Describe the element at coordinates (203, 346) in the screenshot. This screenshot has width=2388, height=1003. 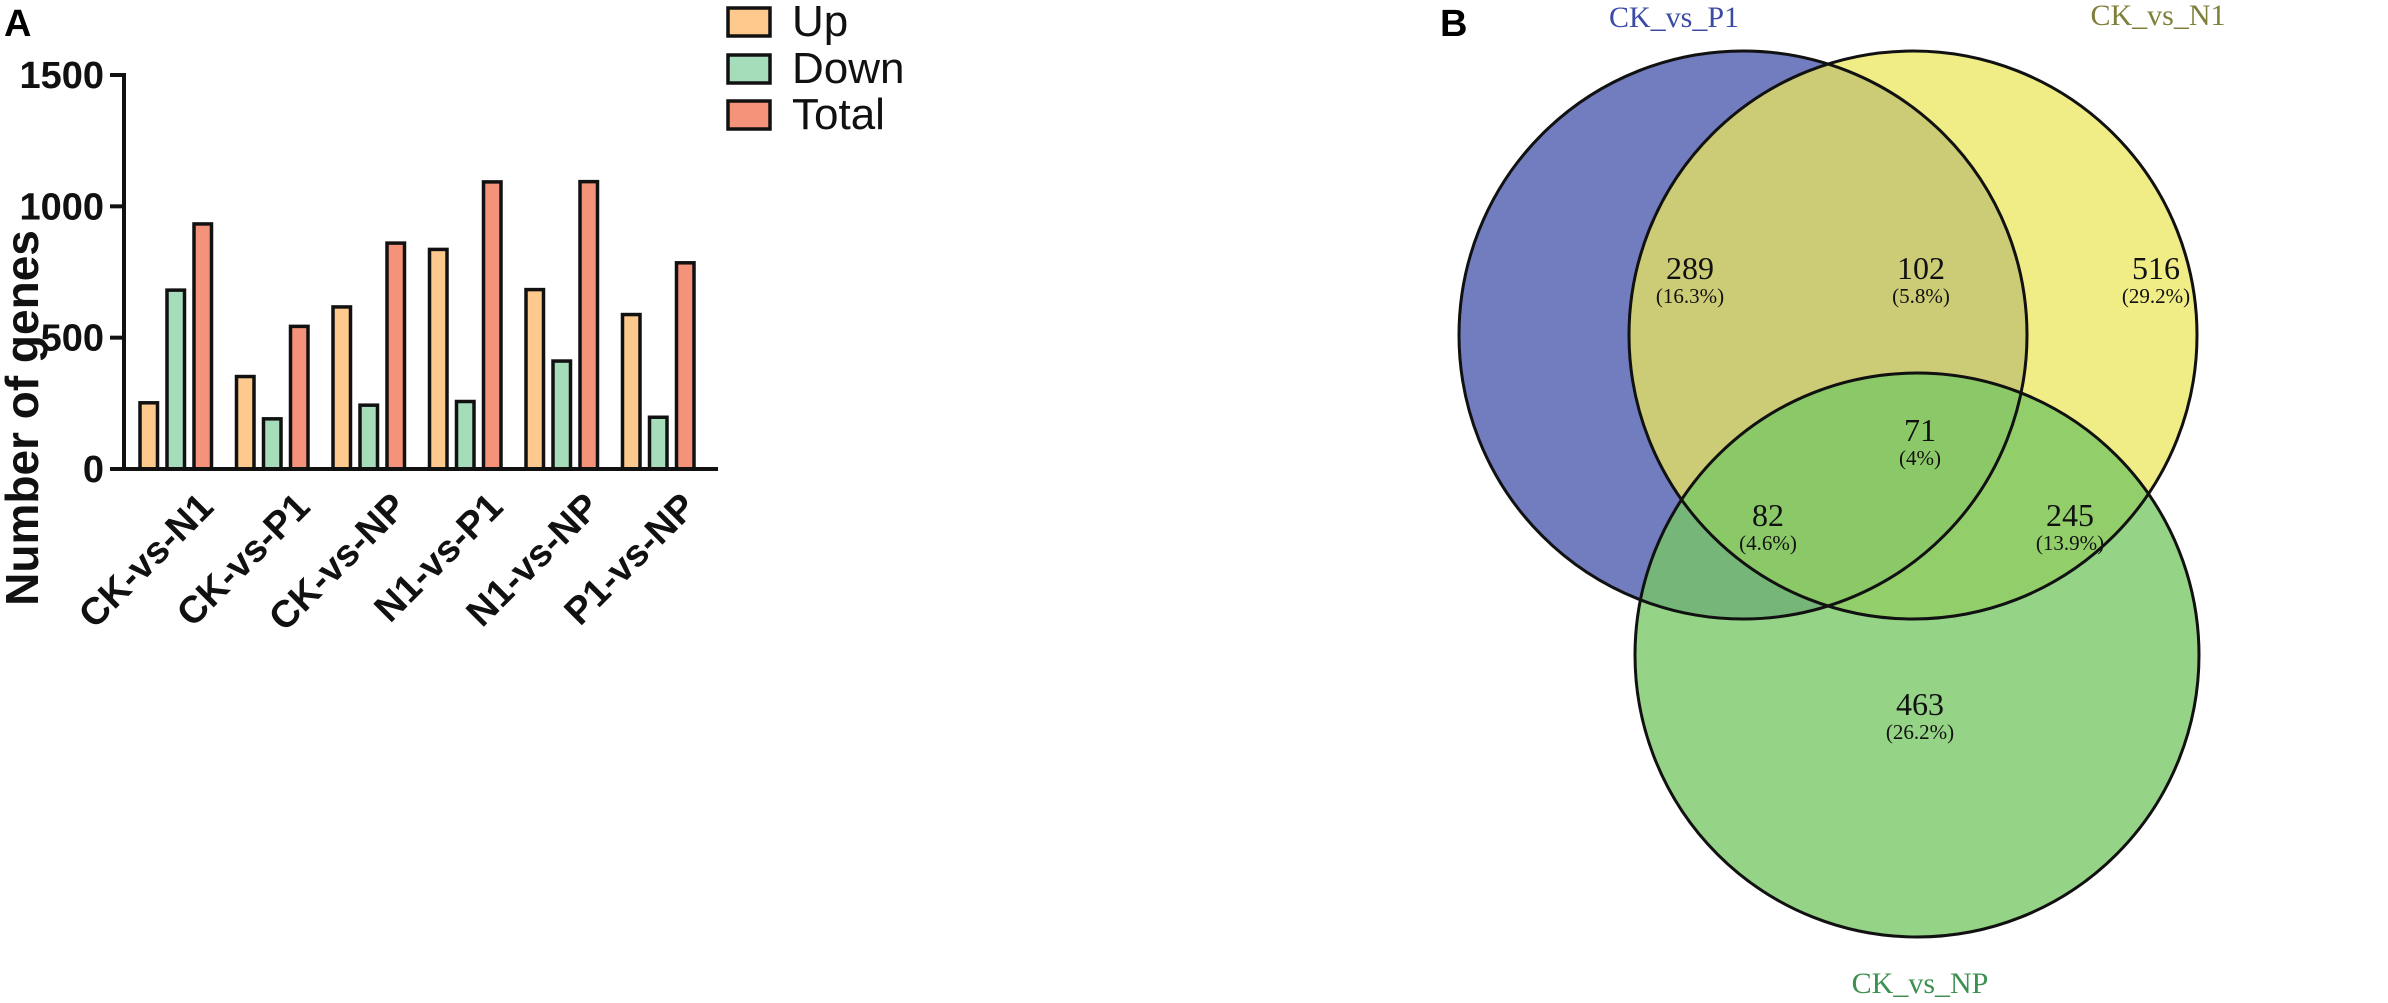
I see `bar-total-ck-vs-n1` at that location.